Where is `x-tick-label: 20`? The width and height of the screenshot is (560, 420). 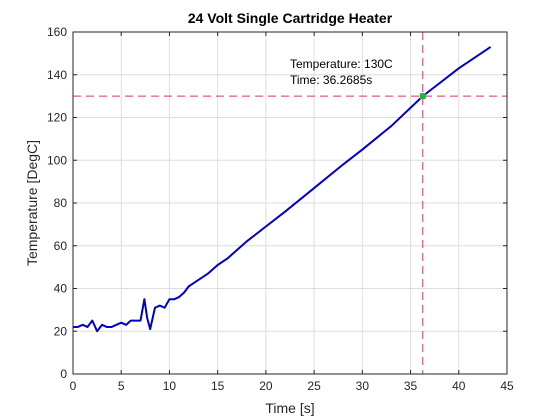 x-tick-label: 20 is located at coordinates (266, 386).